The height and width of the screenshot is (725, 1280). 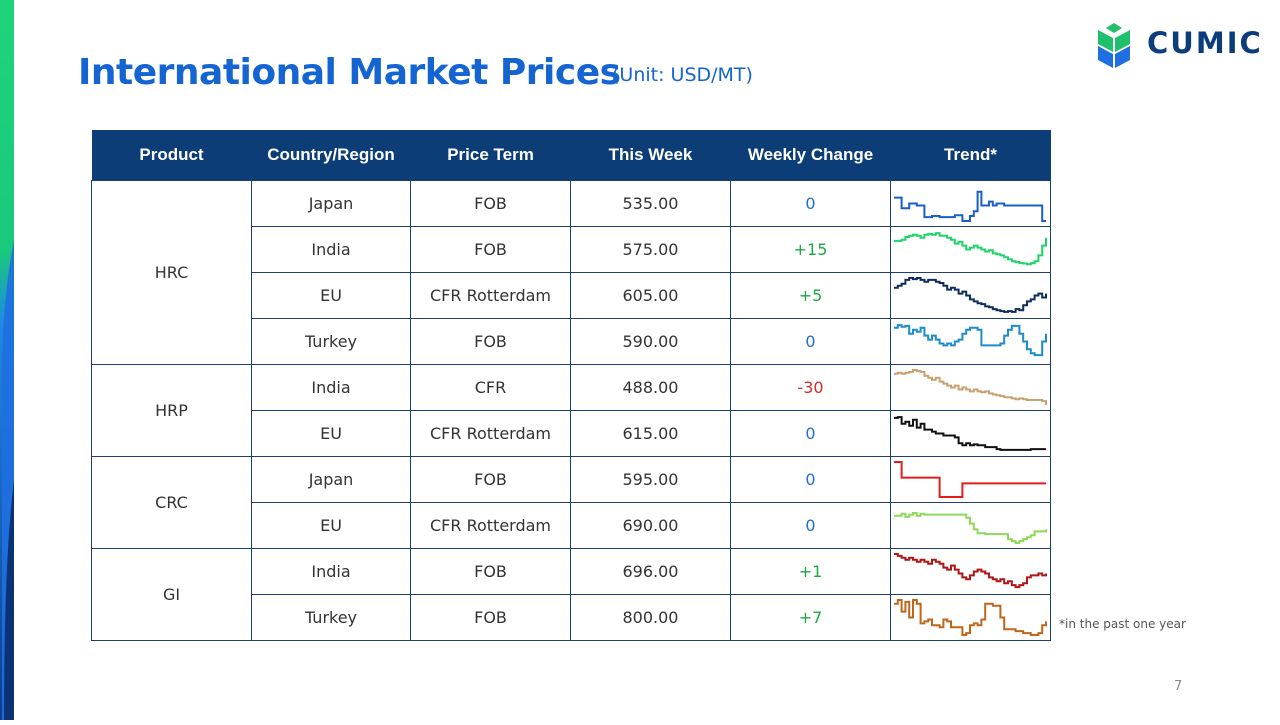 What do you see at coordinates (1122, 624) in the screenshot?
I see `footnote: *in the past one year` at bounding box center [1122, 624].